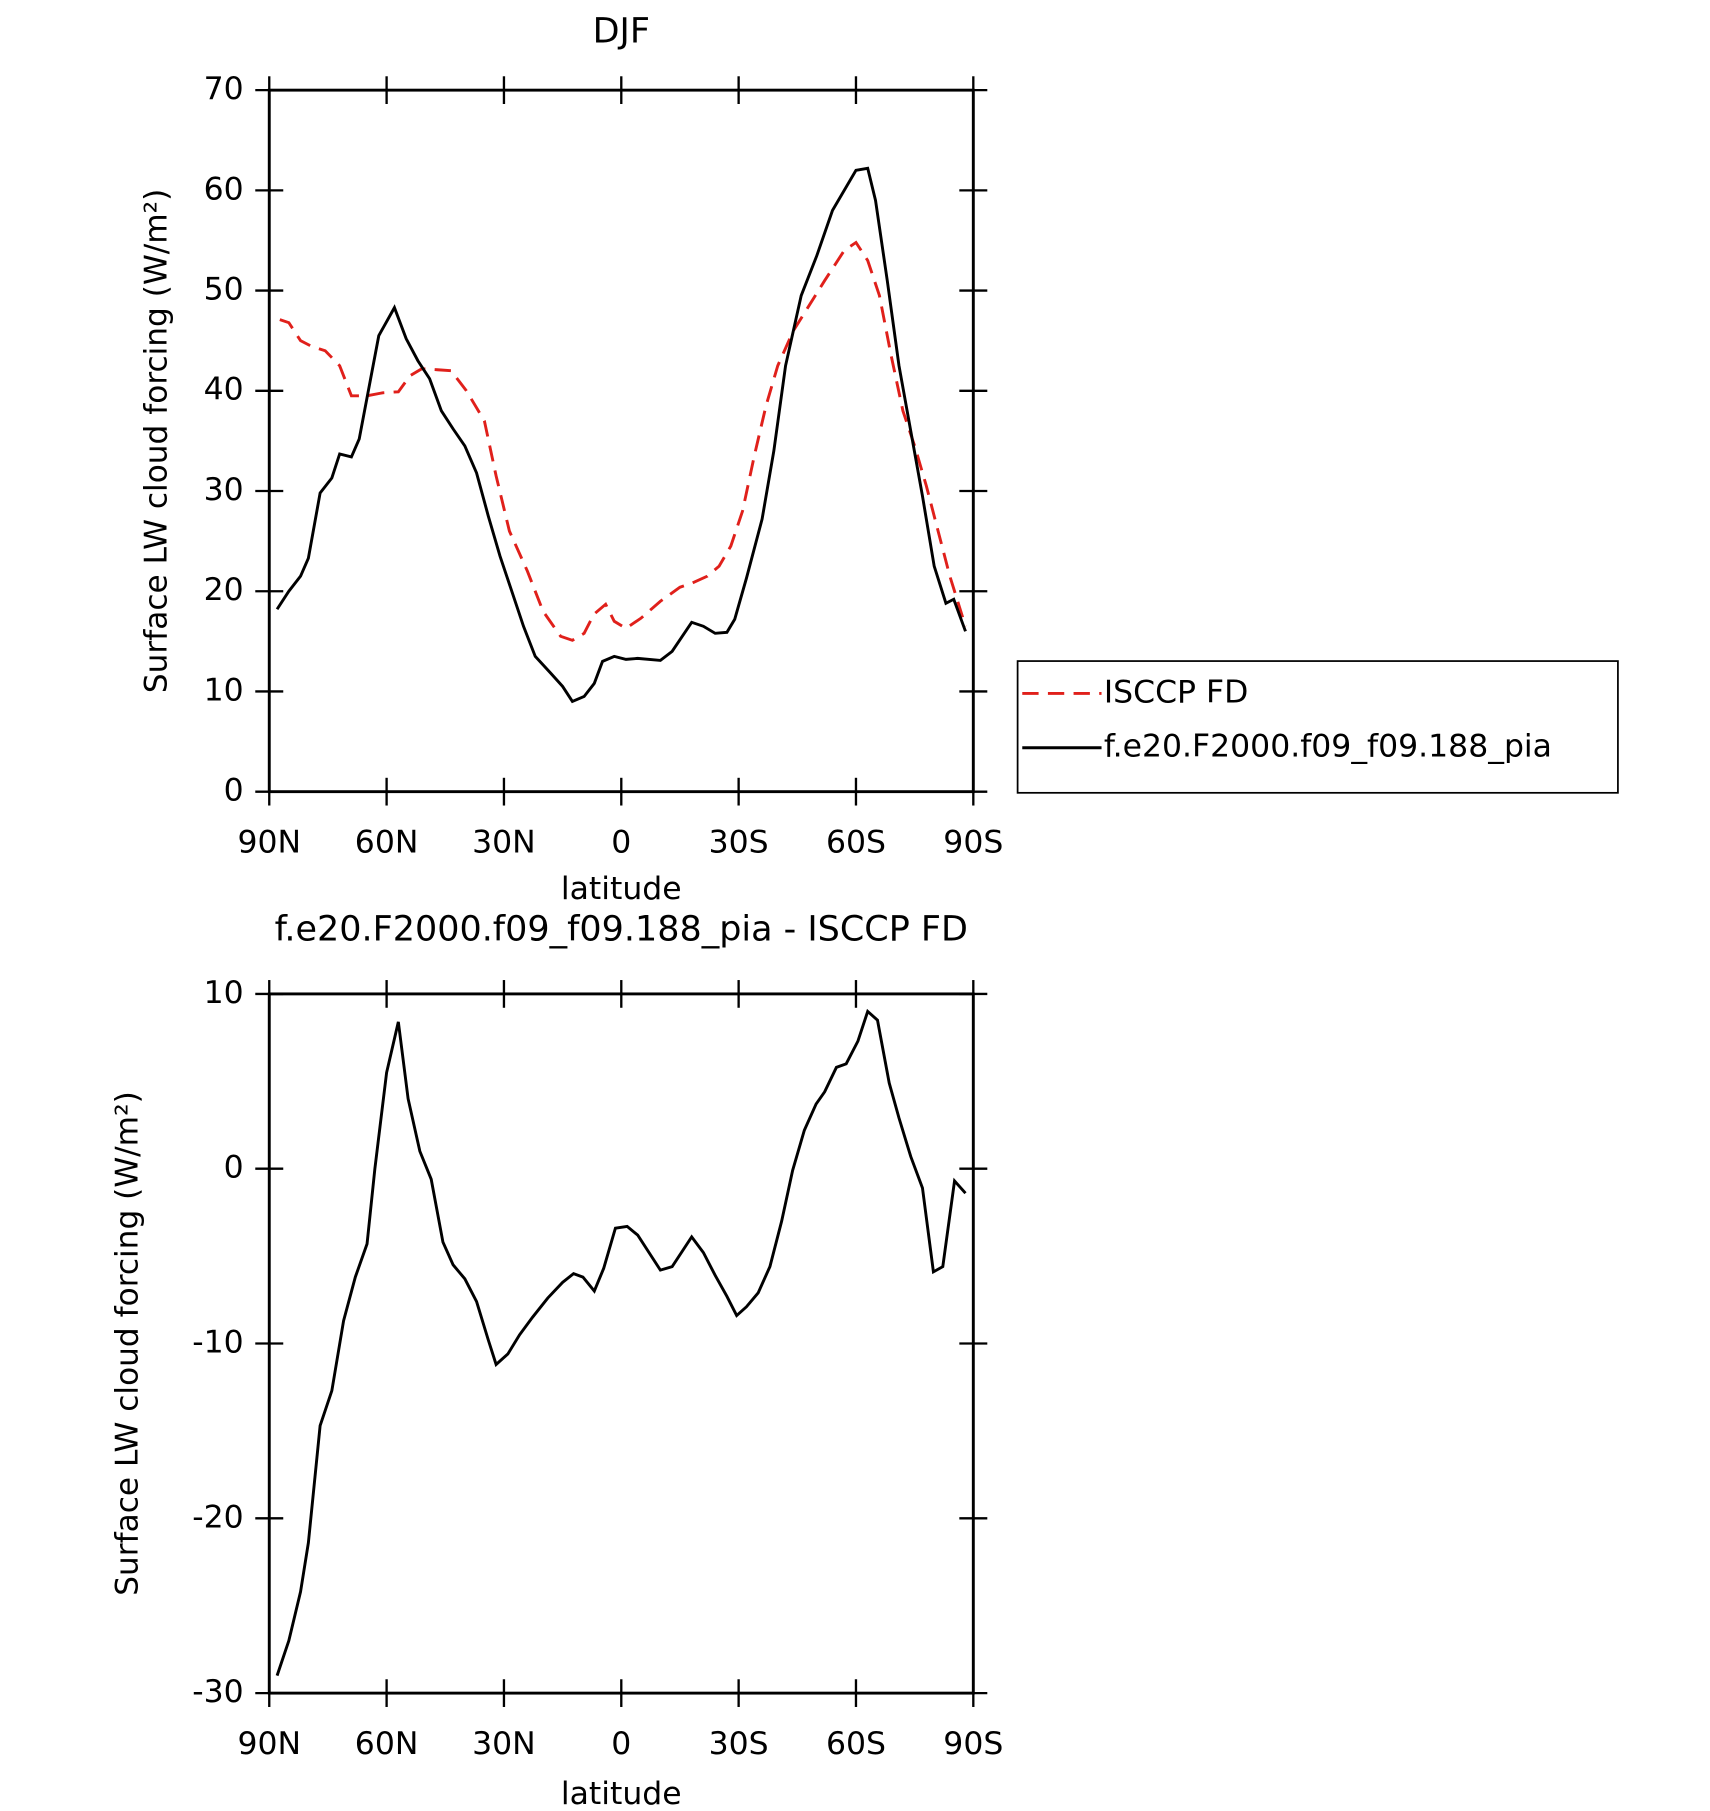 The height and width of the screenshot is (1811, 1710). I want to click on chart-title: DJF, so click(621, 31).